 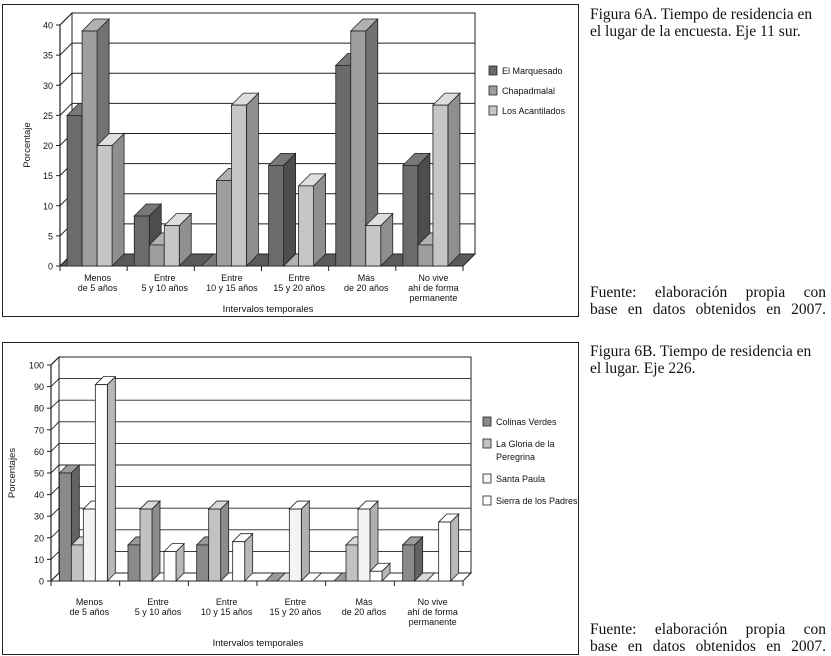 I want to click on y-tick-label: 15, so click(x=48, y=176).